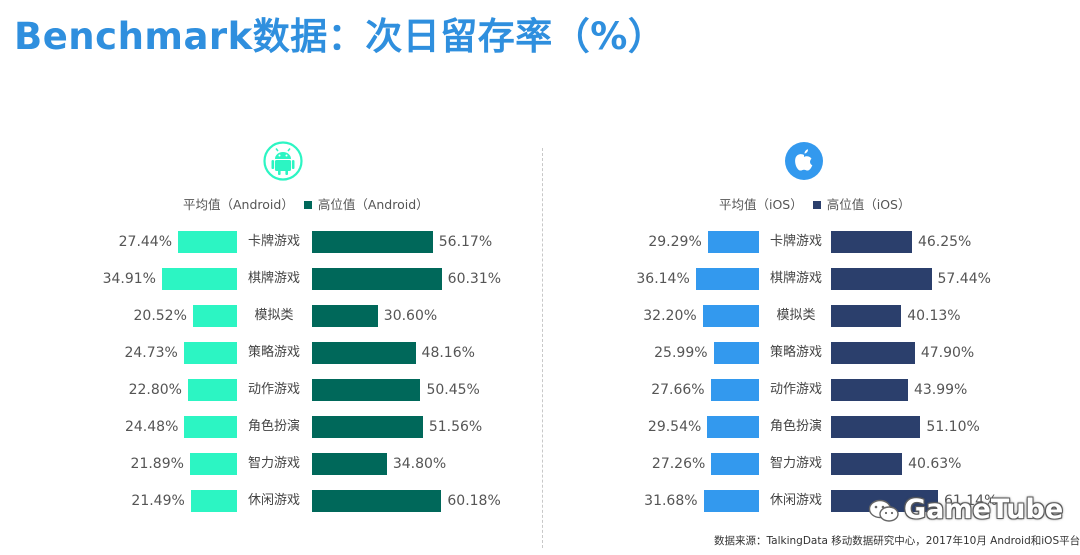 This screenshot has height=555, width=1080. I want to click on legend-ios: 平均值（iOS） 高位值（iOS）, so click(815, 203).